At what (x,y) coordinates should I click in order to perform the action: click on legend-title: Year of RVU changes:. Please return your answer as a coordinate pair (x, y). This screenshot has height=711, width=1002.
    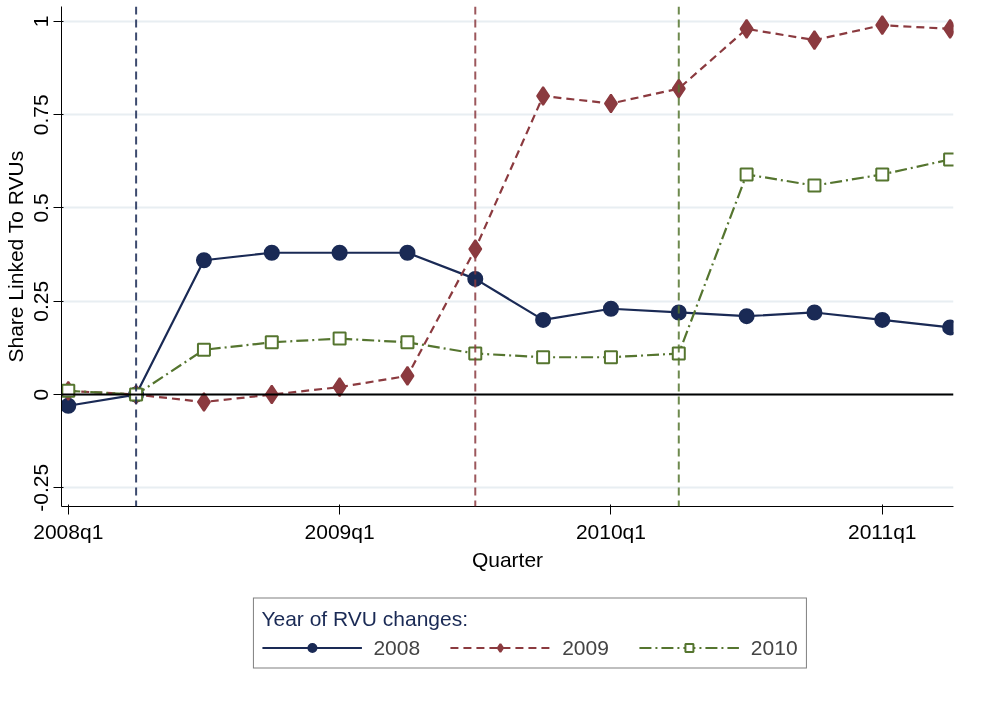
    Looking at the image, I should click on (365, 618).